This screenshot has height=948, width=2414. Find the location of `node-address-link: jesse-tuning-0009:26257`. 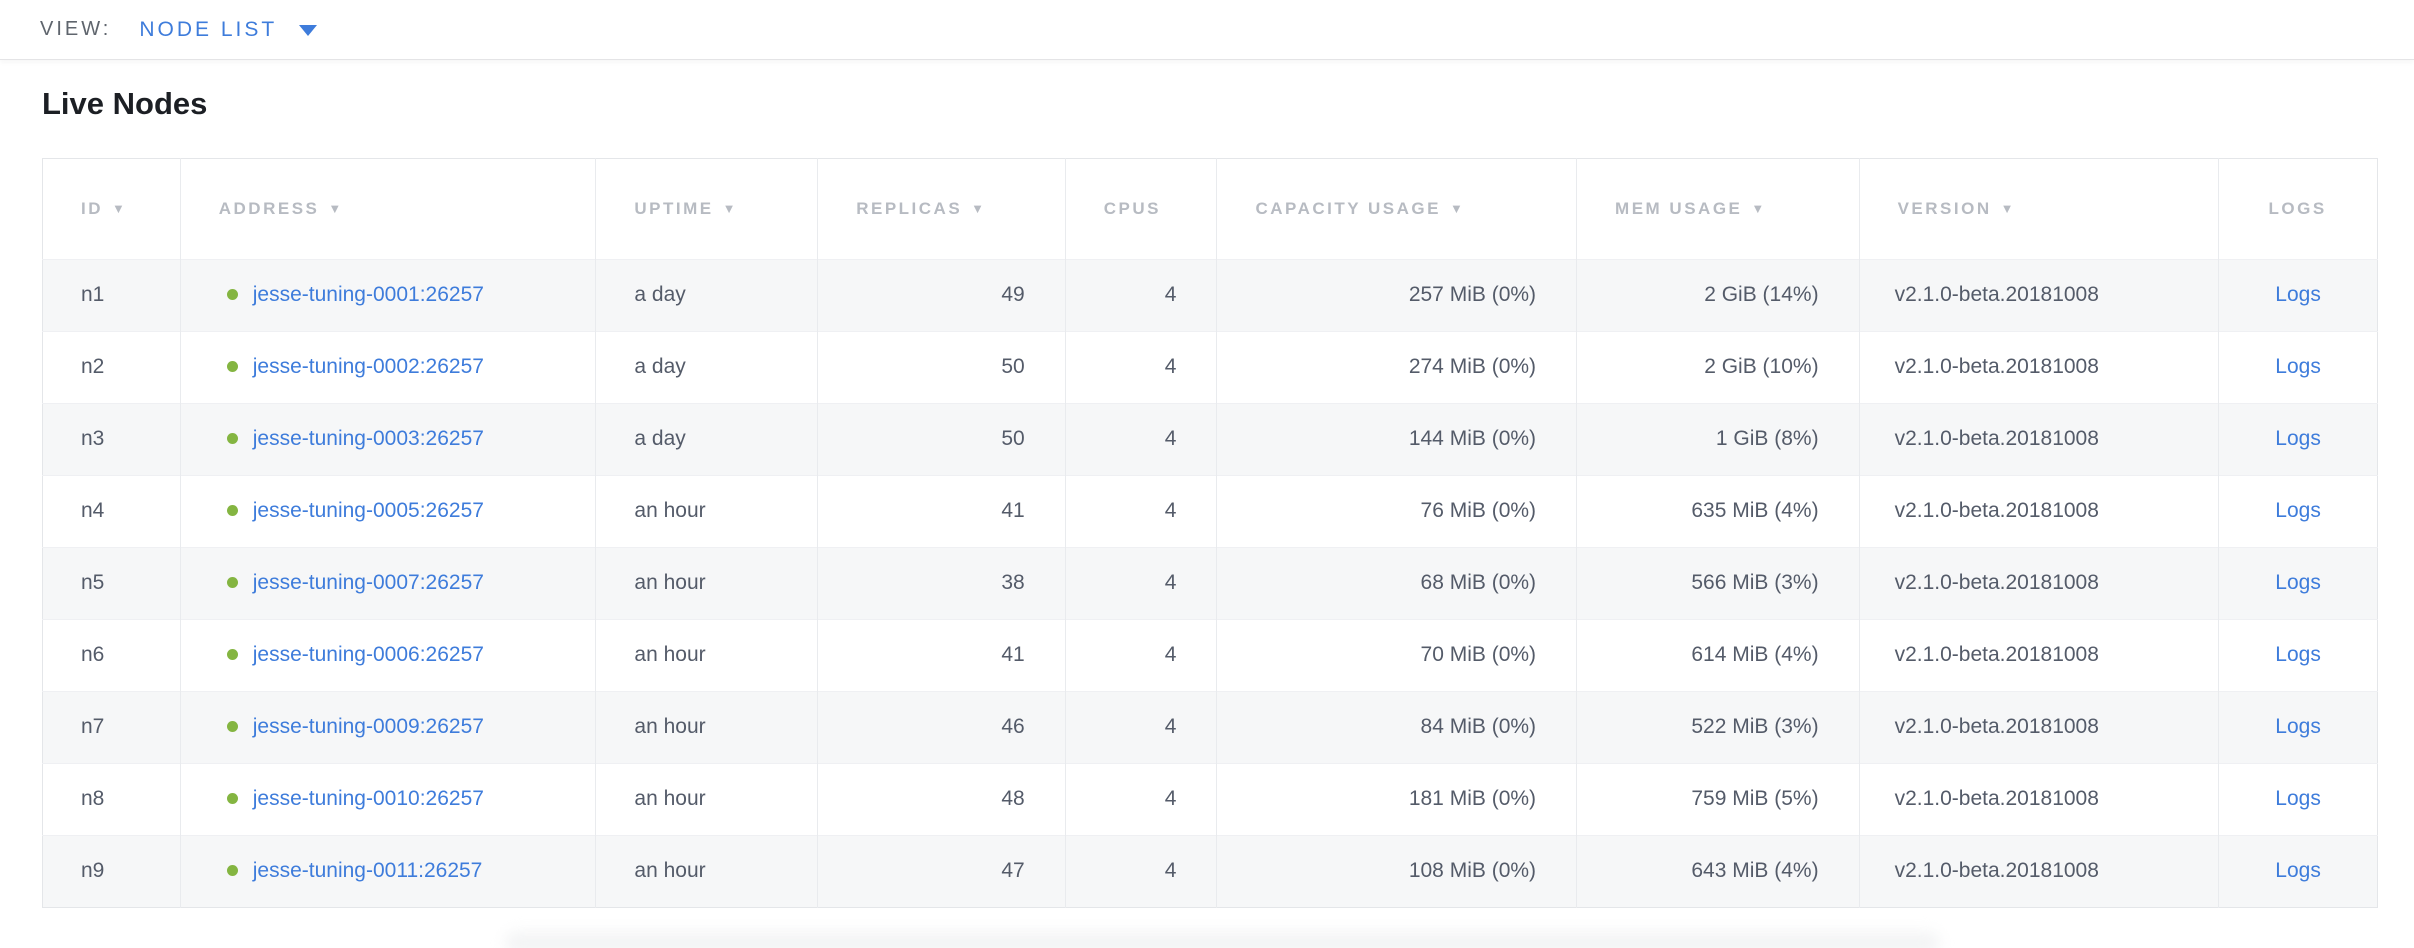

node-address-link: jesse-tuning-0009:26257 is located at coordinates (368, 727).